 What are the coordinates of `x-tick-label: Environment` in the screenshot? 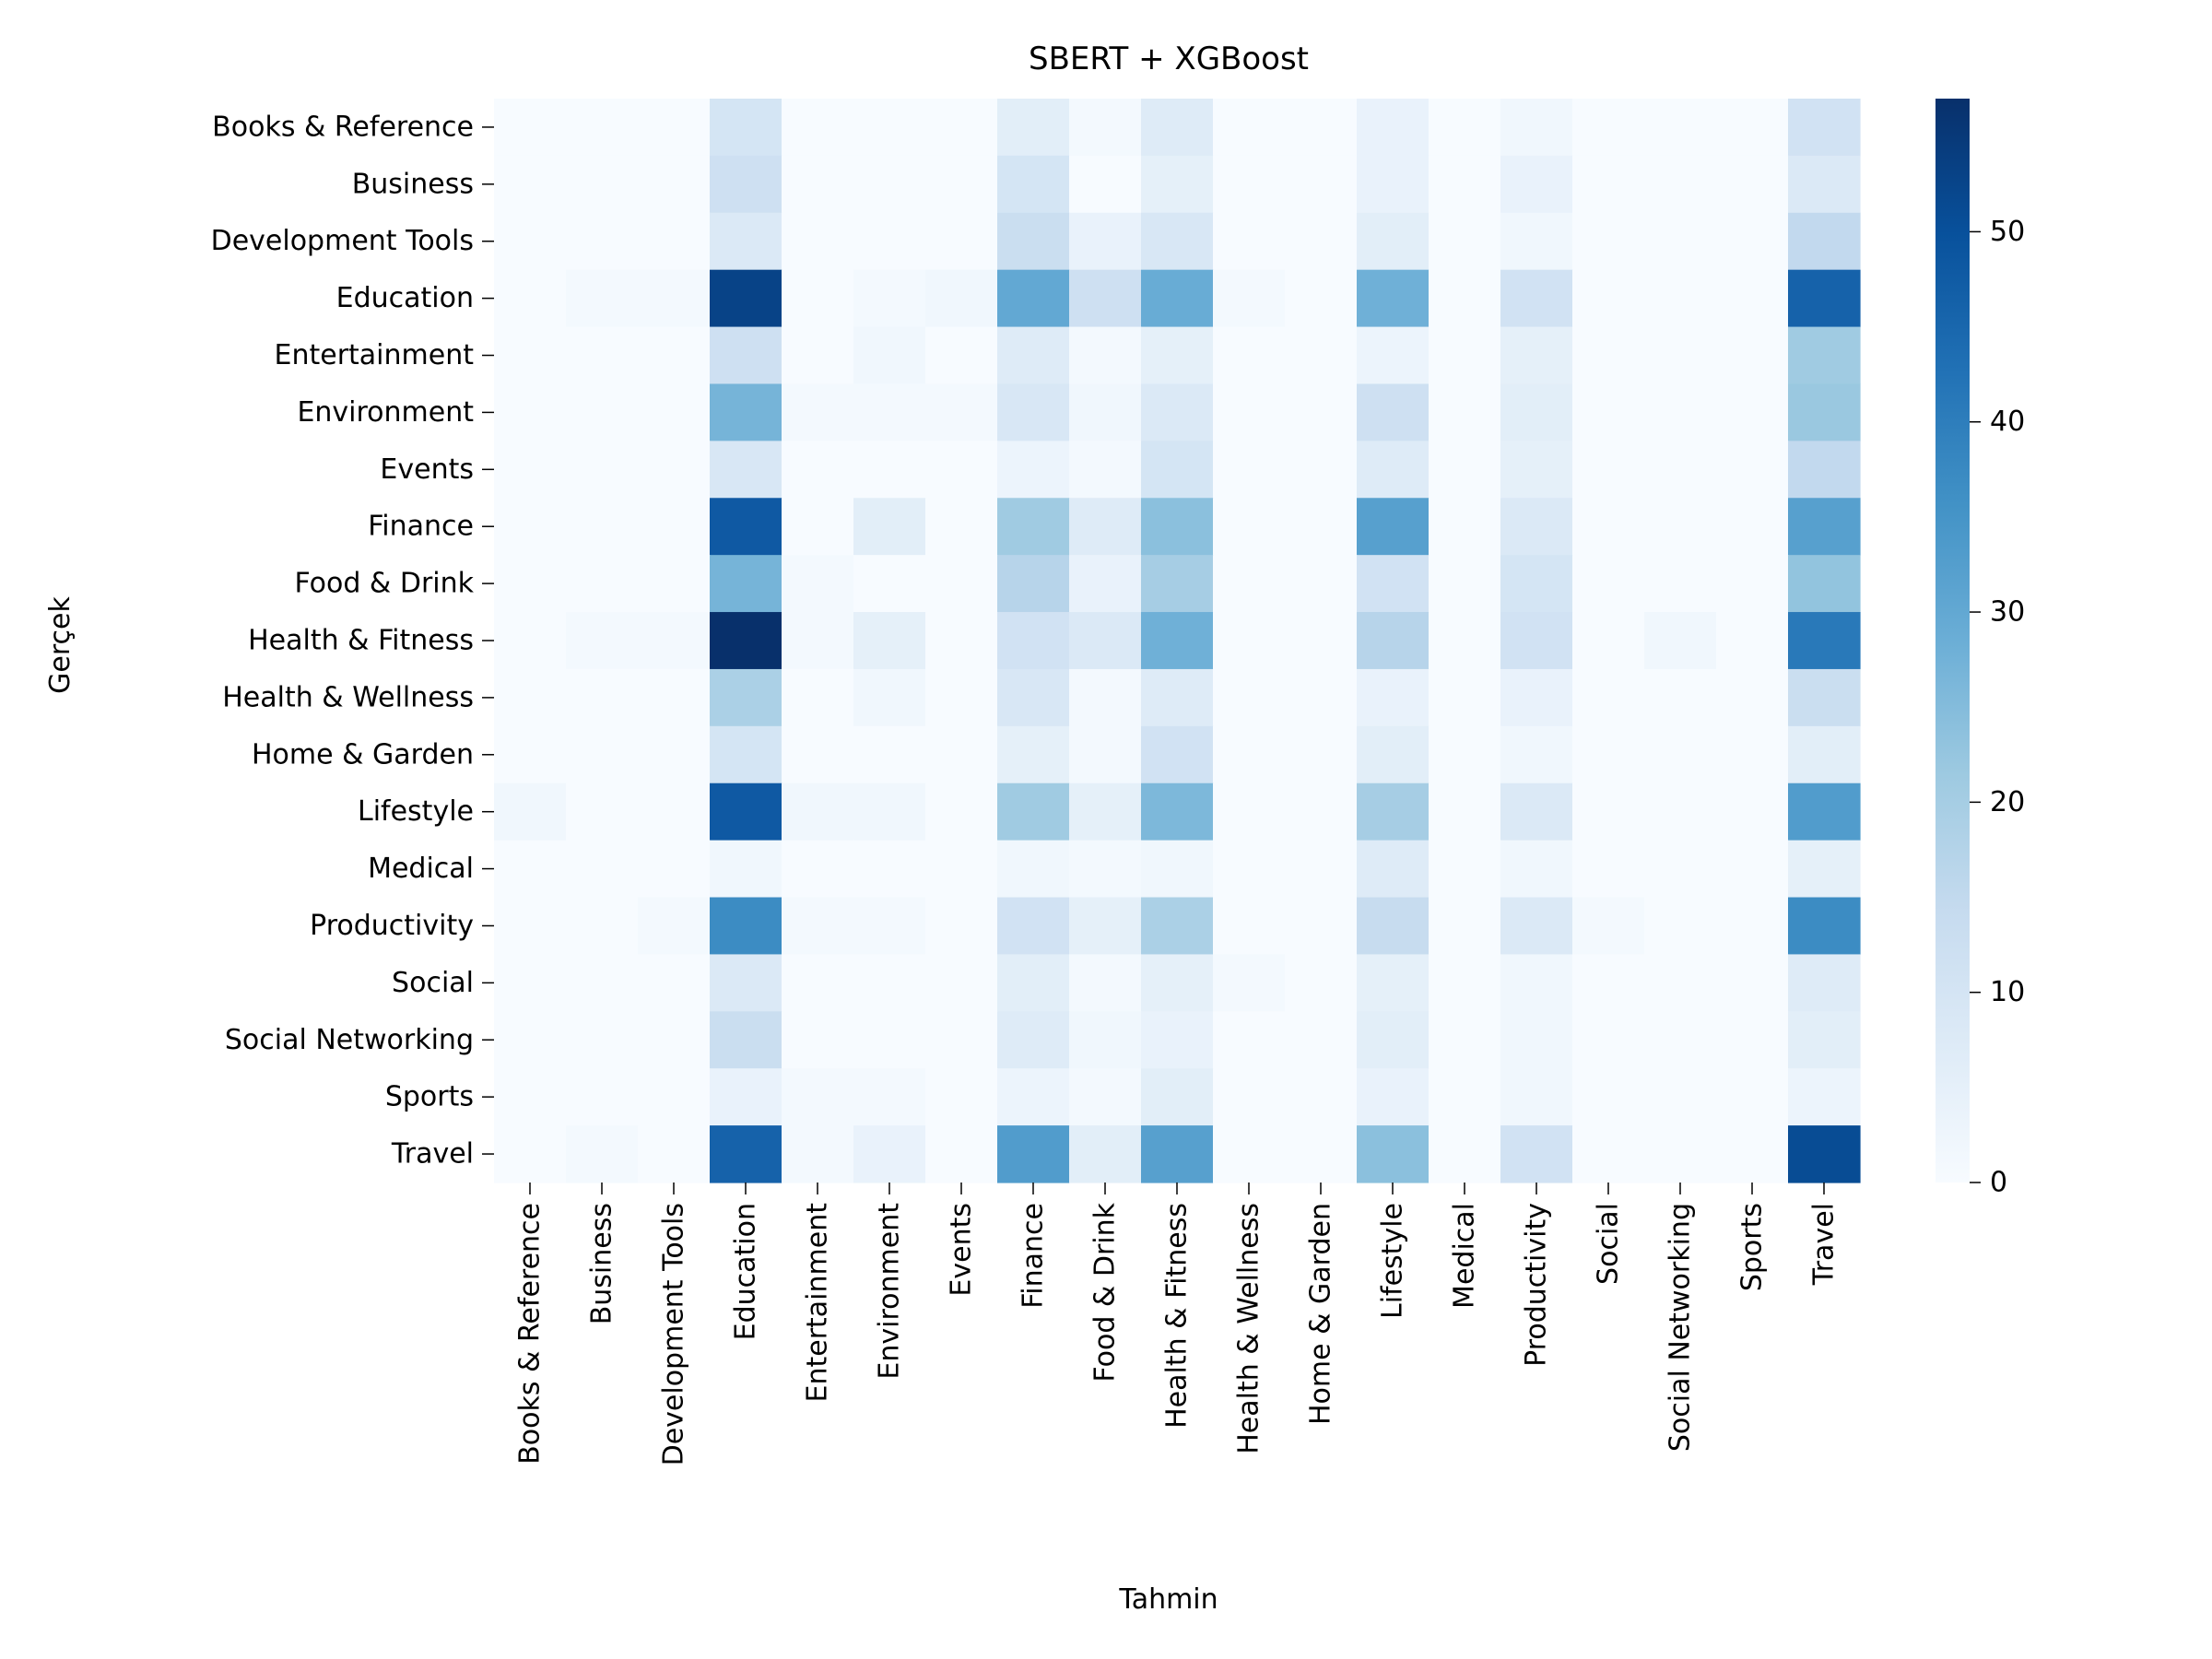 It's located at (890, 1291).